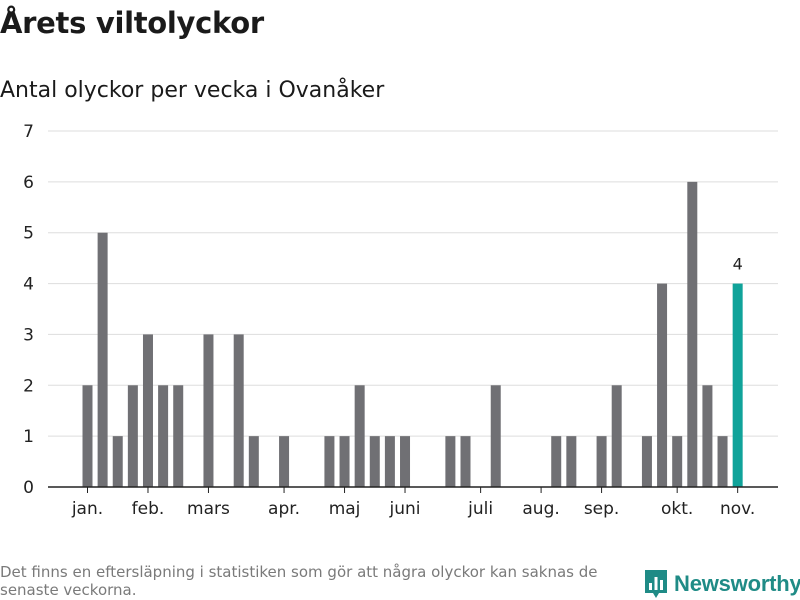 The height and width of the screenshot is (600, 800). I want to click on y-tick-label: 6, so click(28, 183).